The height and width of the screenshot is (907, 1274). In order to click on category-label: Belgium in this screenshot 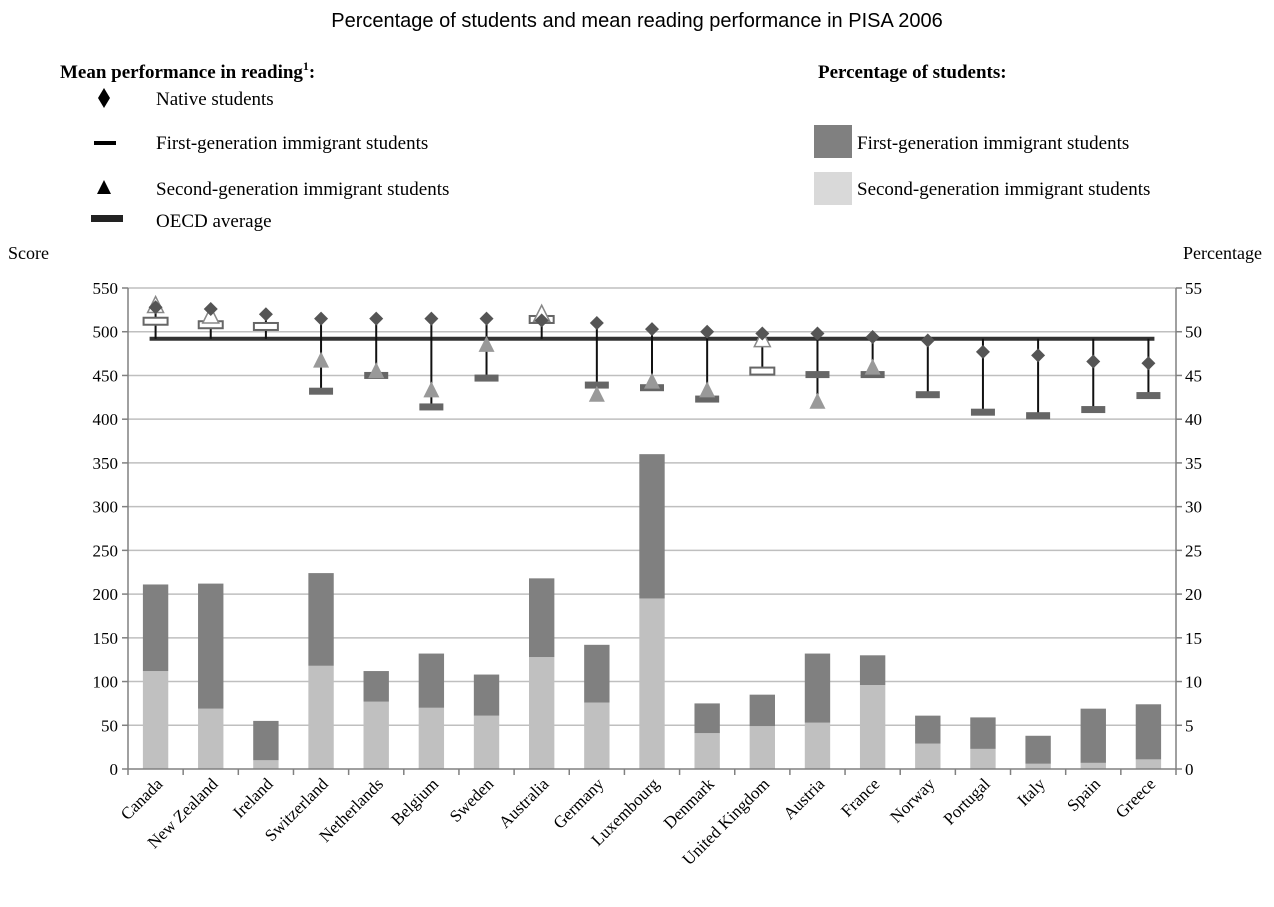, I will do `click(414, 801)`.